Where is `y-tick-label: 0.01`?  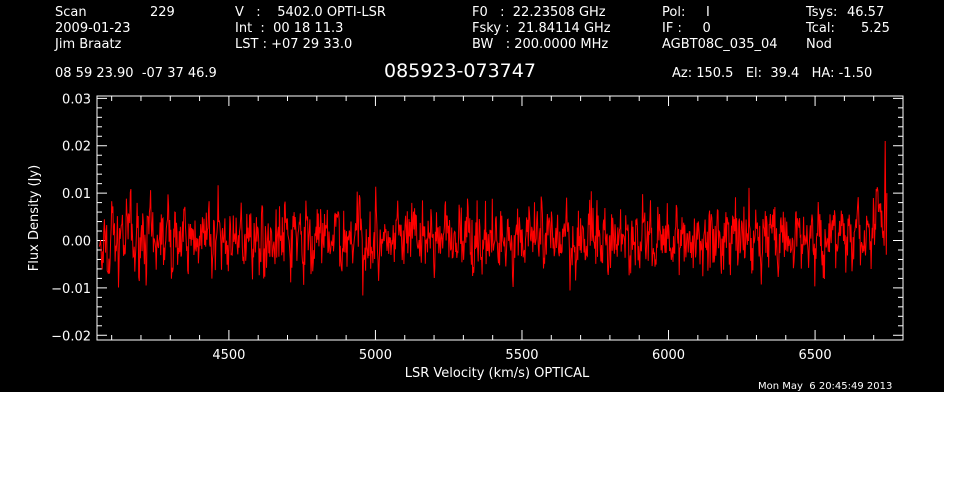
y-tick-label: 0.01 is located at coordinates (76, 194).